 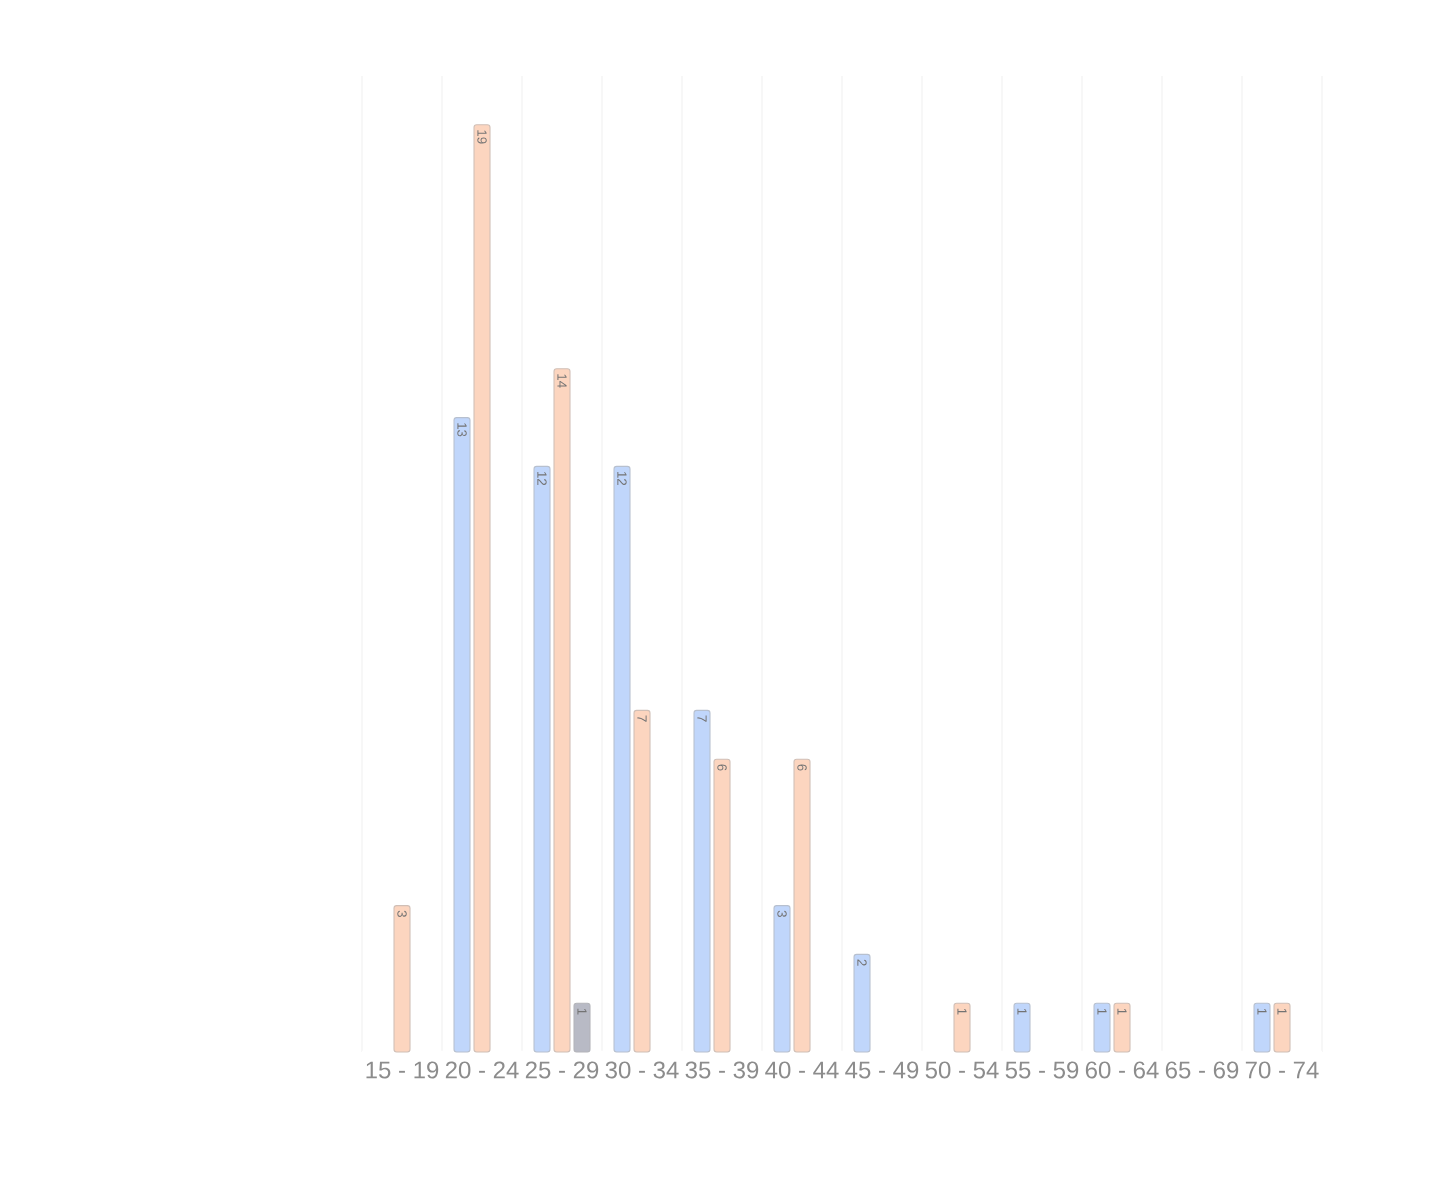 What do you see at coordinates (1122, 1070) in the screenshot?
I see `x-tick-label: 60 - 64` at bounding box center [1122, 1070].